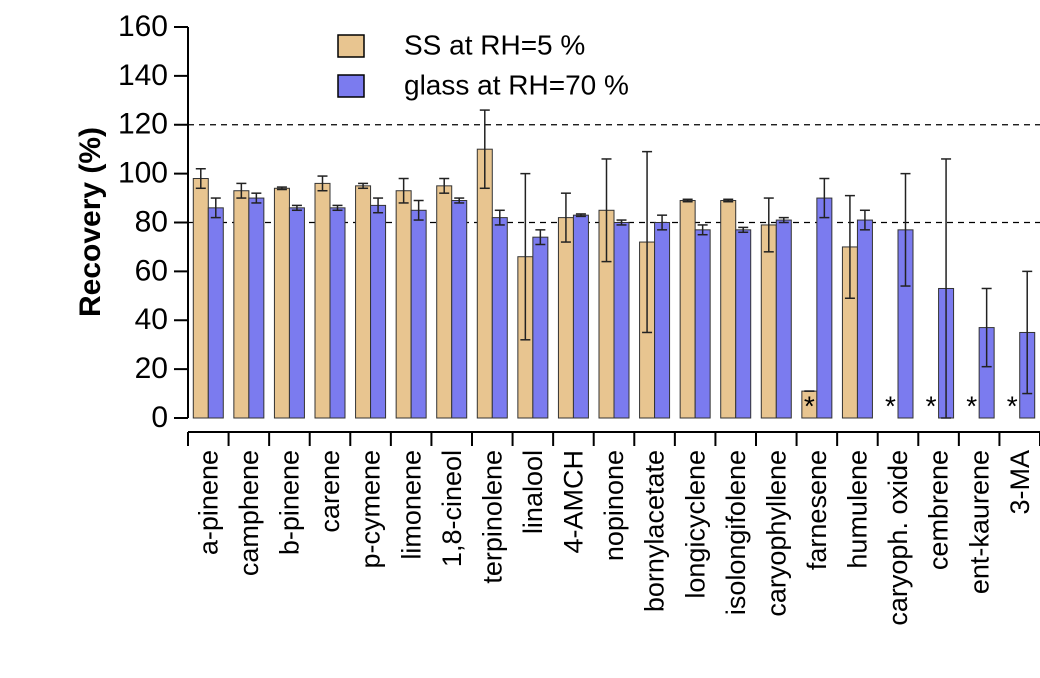 The width and height of the screenshot is (1040, 678). I want to click on y-tick-label: 40, so click(151, 319).